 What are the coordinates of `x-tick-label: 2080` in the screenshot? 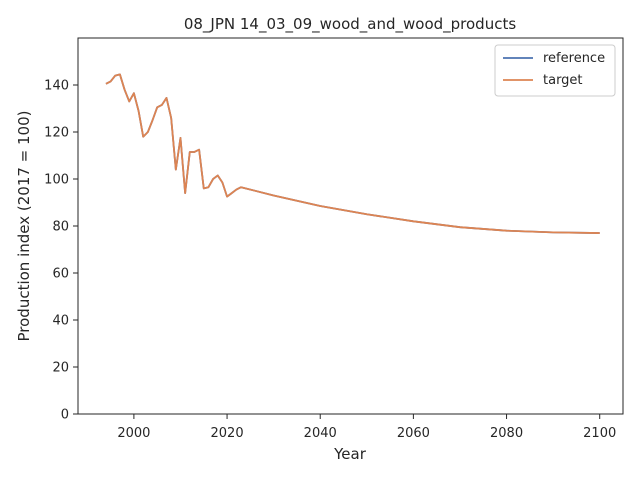 It's located at (506, 433).